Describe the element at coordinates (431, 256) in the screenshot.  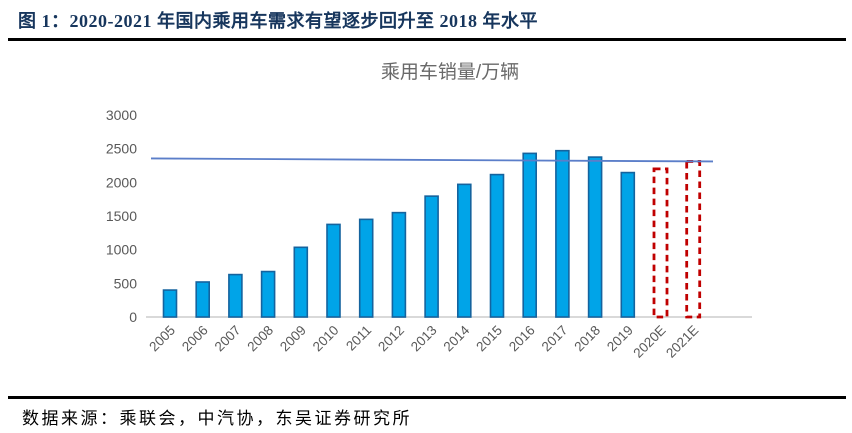
I see `bar-2013` at that location.